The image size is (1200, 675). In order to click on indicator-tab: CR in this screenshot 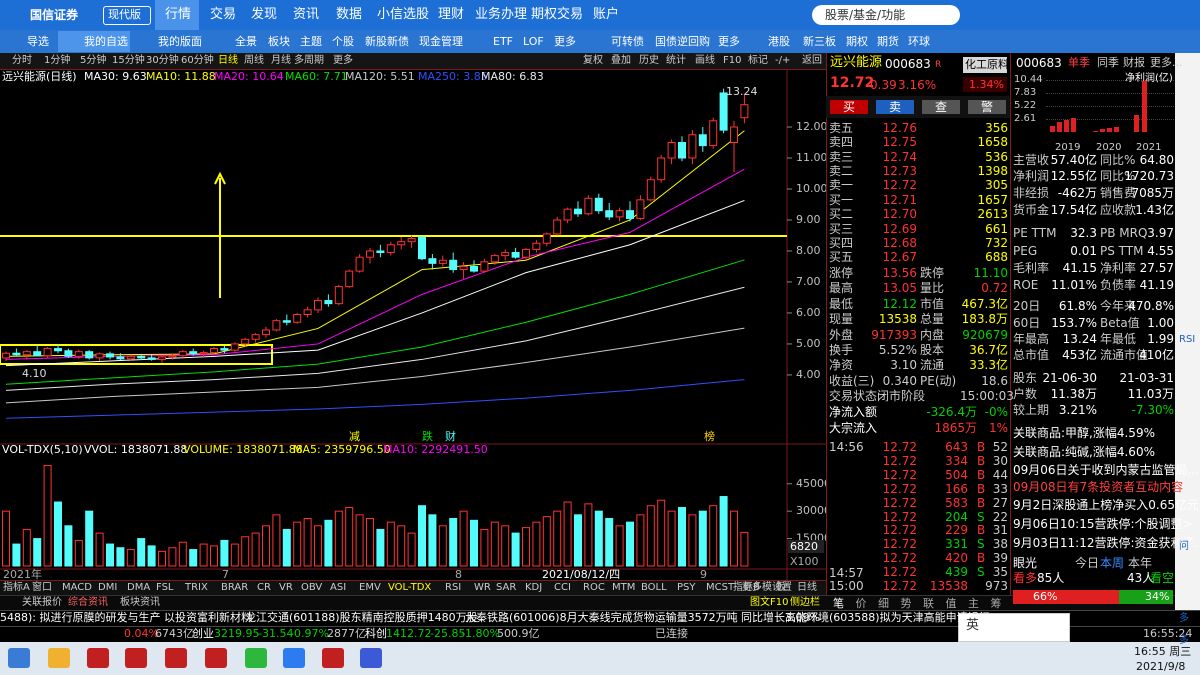, I will do `click(264, 587)`.